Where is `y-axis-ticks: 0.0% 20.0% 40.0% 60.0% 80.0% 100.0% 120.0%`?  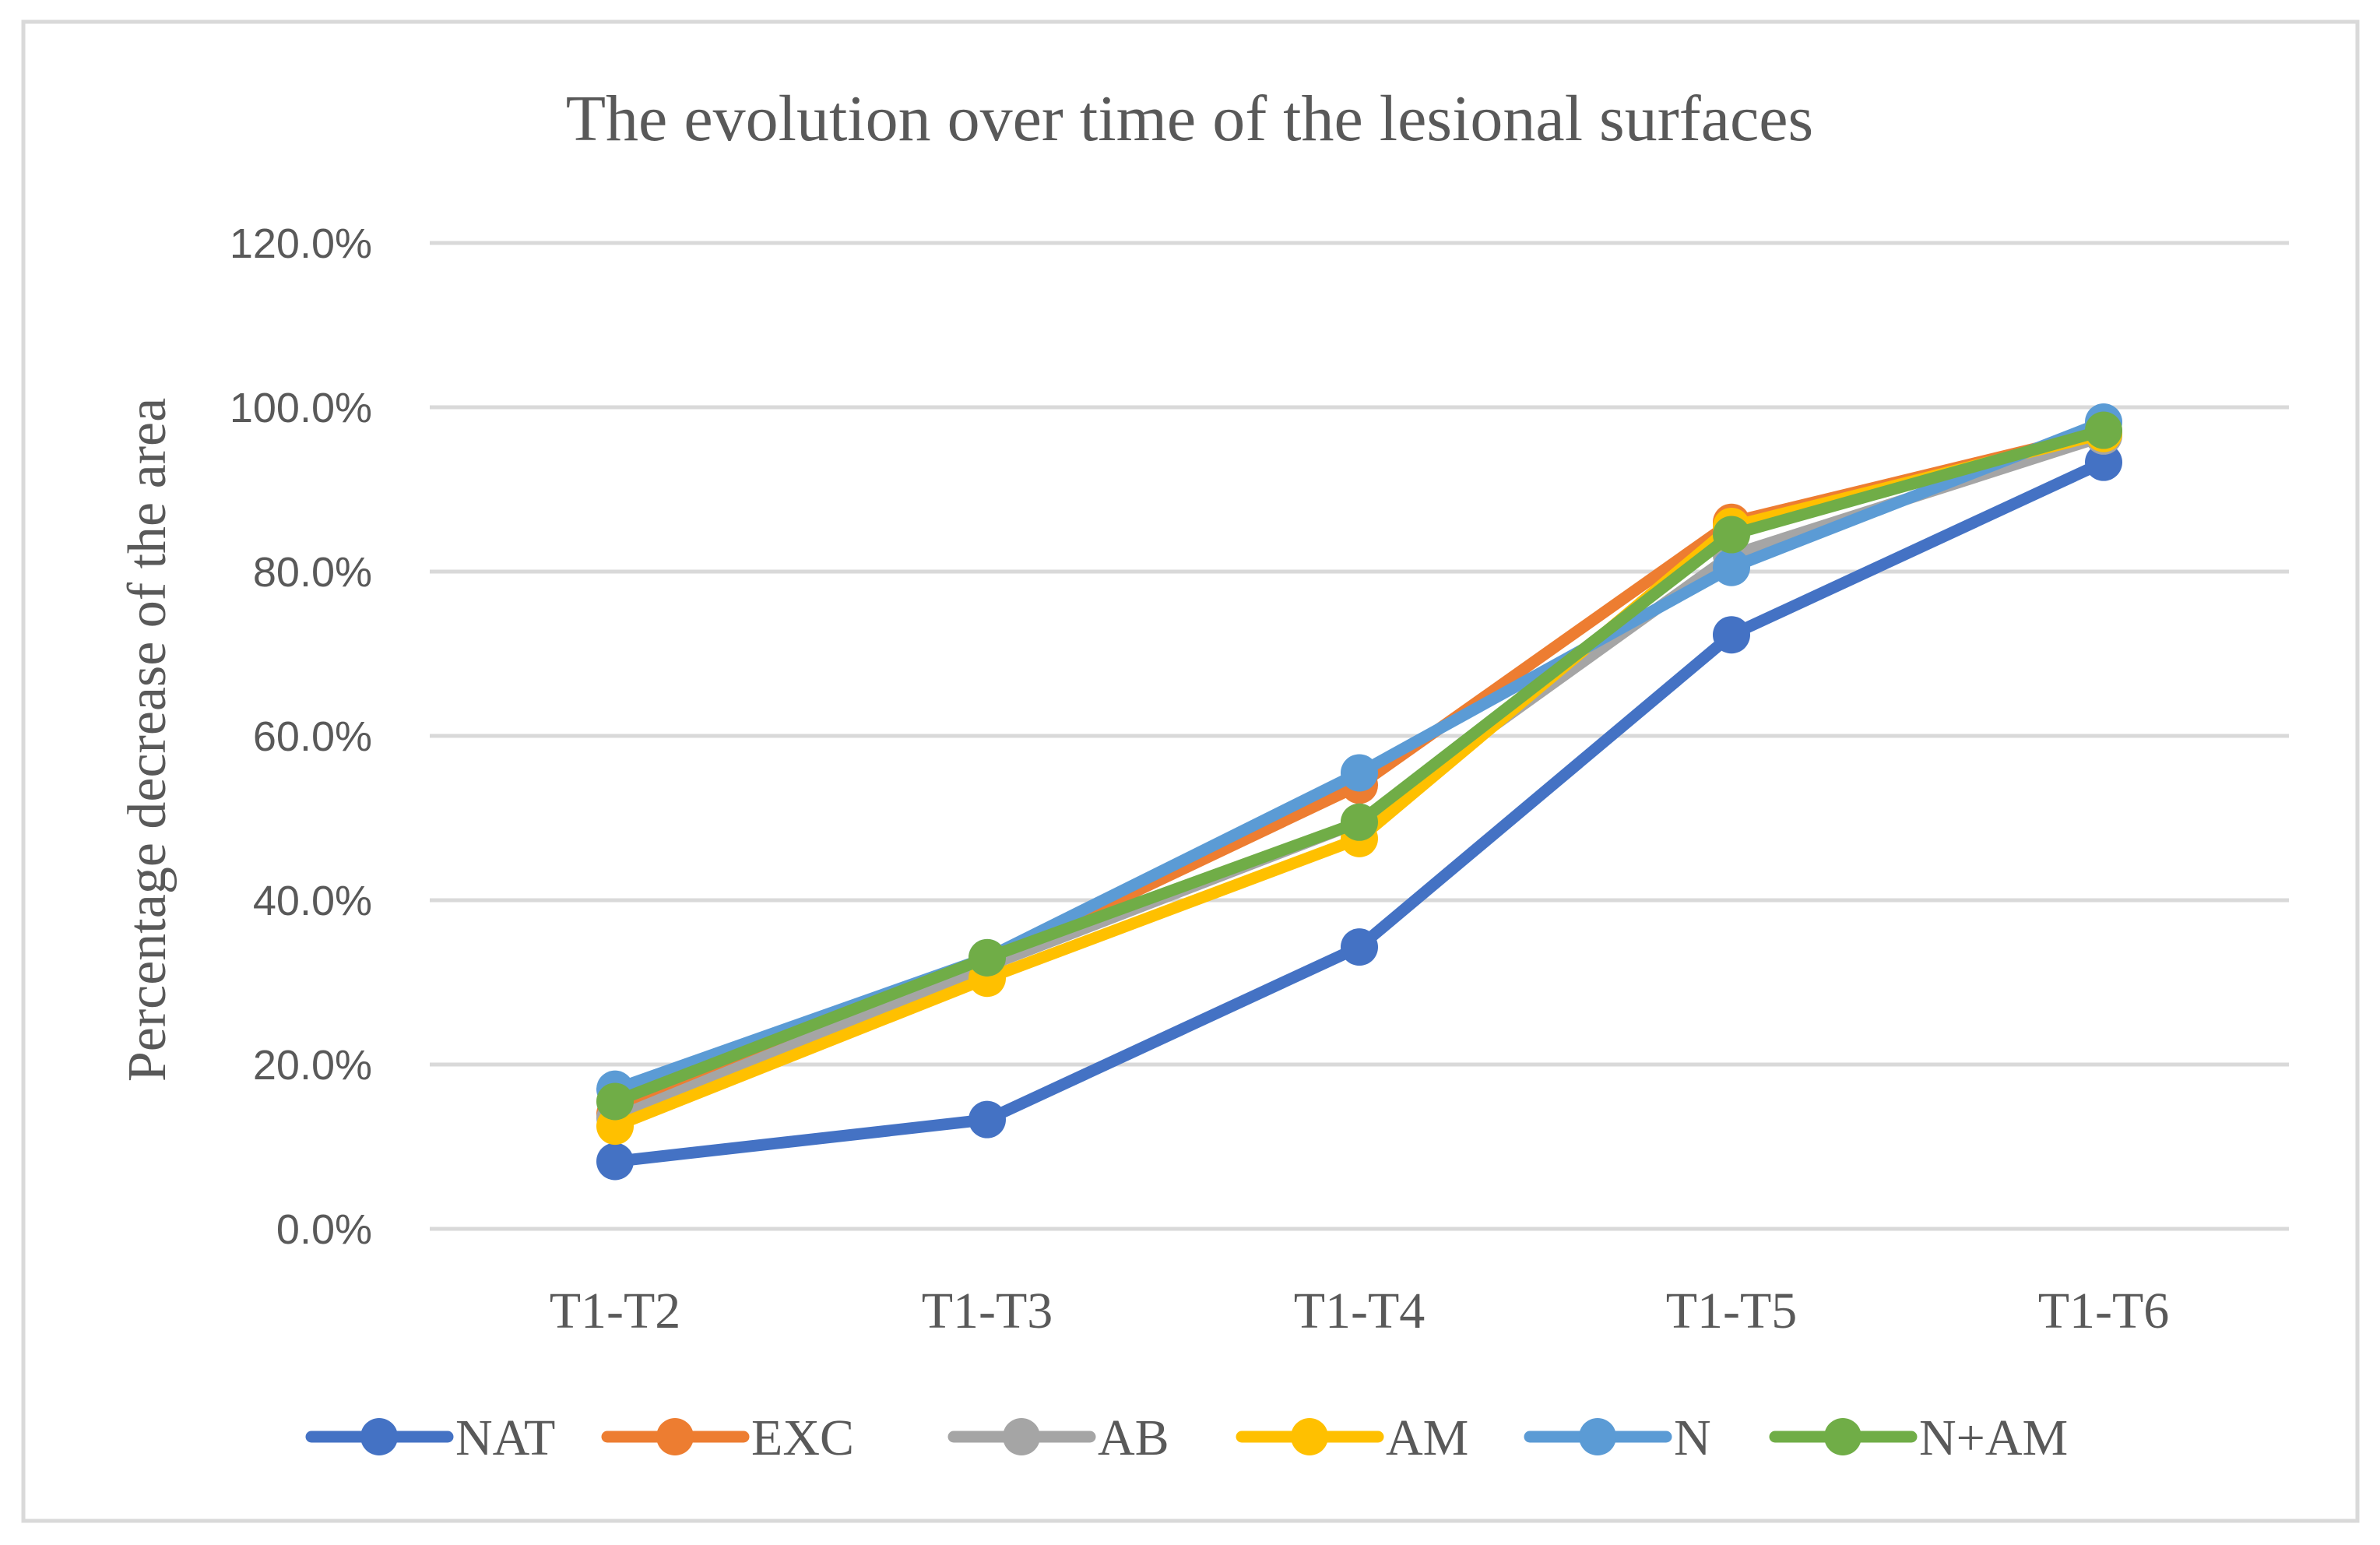
y-axis-ticks: 0.0% 20.0% 40.0% 60.0% 80.0% 100.0% 120.0% is located at coordinates (301, 736).